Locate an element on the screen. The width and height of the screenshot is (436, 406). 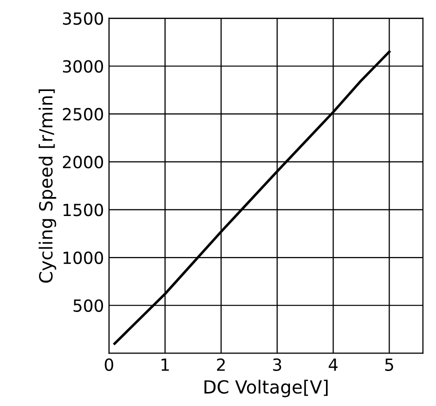
y-axis-title: Cycling Speed [r/min] is located at coordinates (47, 186).